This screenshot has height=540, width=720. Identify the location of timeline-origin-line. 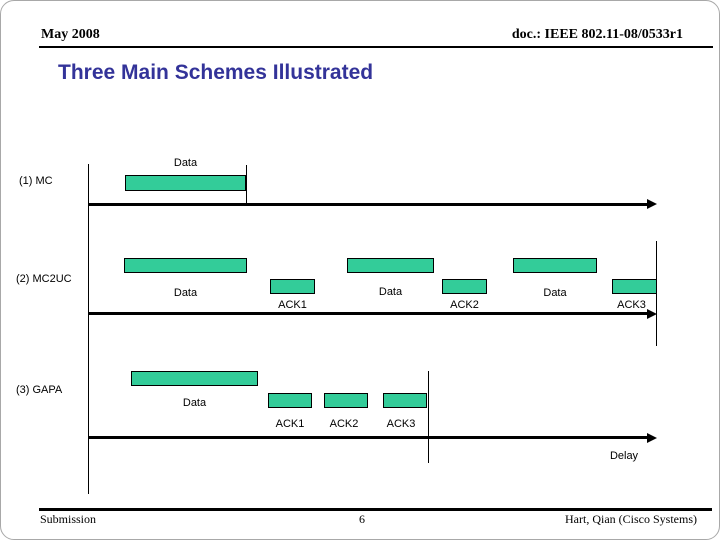
(88, 329).